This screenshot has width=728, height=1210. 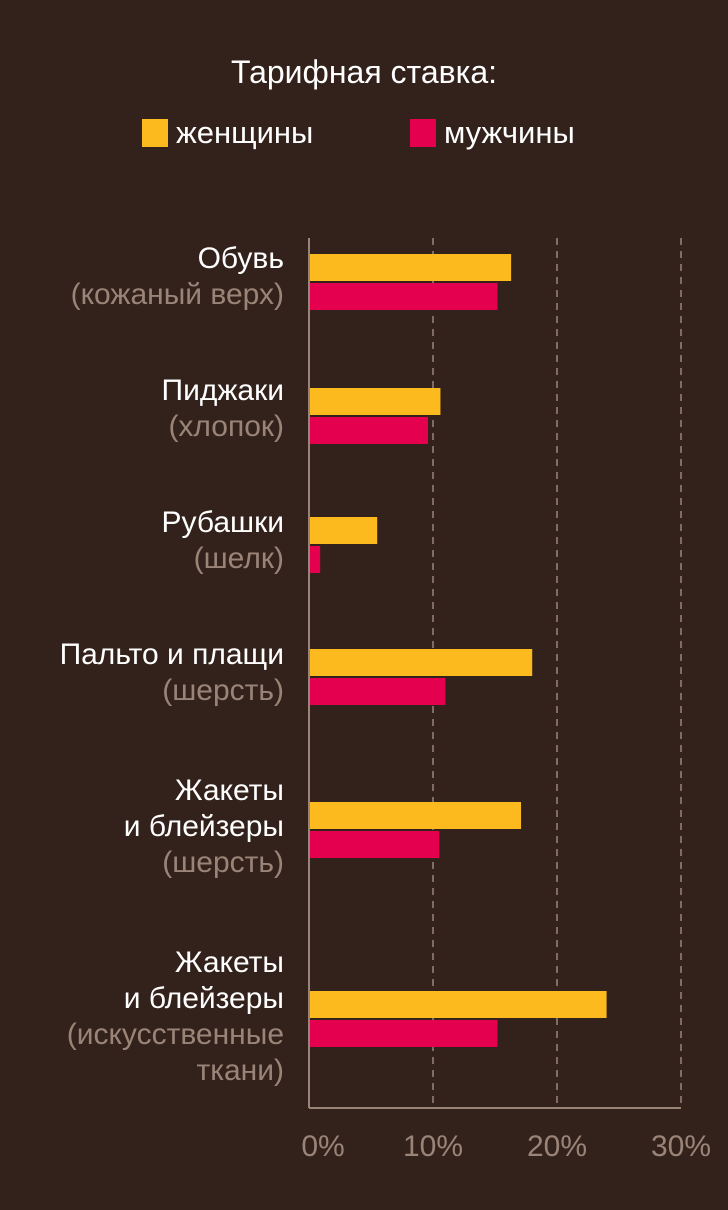 I want to click on category-subtitle: (шелк), so click(x=238, y=558).